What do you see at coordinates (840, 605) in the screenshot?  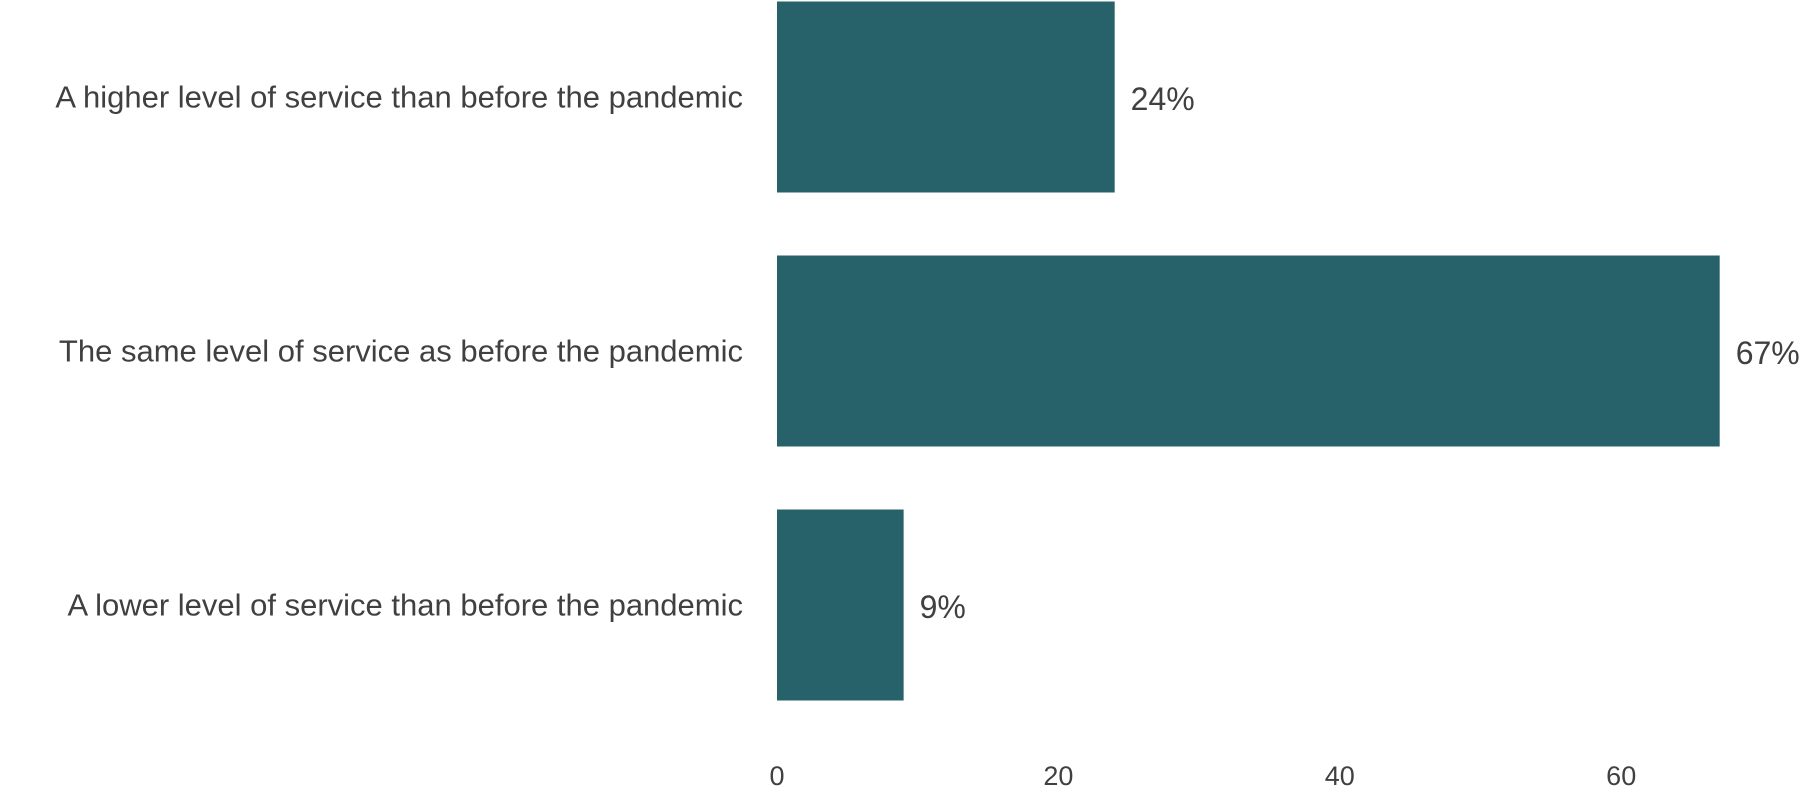 I see `bar-a-lower-level-of-service-than-before-the-pandemic` at bounding box center [840, 605].